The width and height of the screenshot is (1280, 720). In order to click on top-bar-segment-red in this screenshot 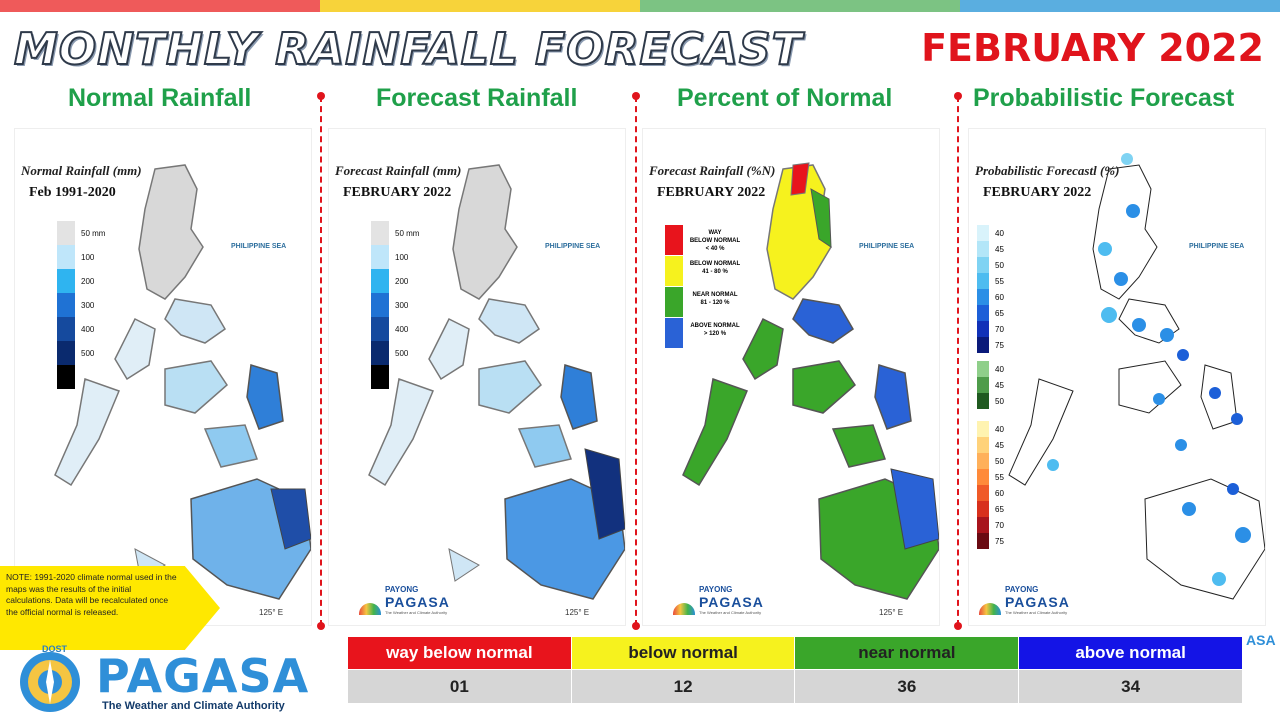, I will do `click(160, 6)`.